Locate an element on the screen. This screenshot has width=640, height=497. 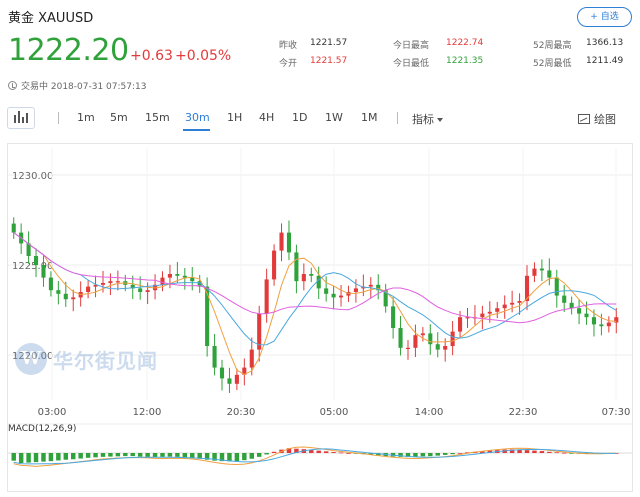
stat-label-day-low: 今日最低 is located at coordinates (411, 64).